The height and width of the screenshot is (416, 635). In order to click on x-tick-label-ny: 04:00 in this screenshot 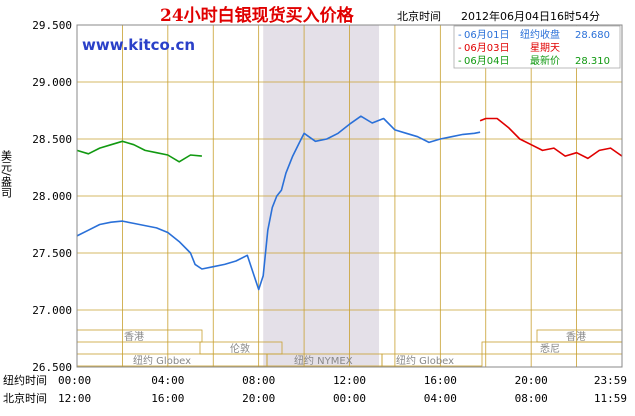, I will do `click(167, 380)`.